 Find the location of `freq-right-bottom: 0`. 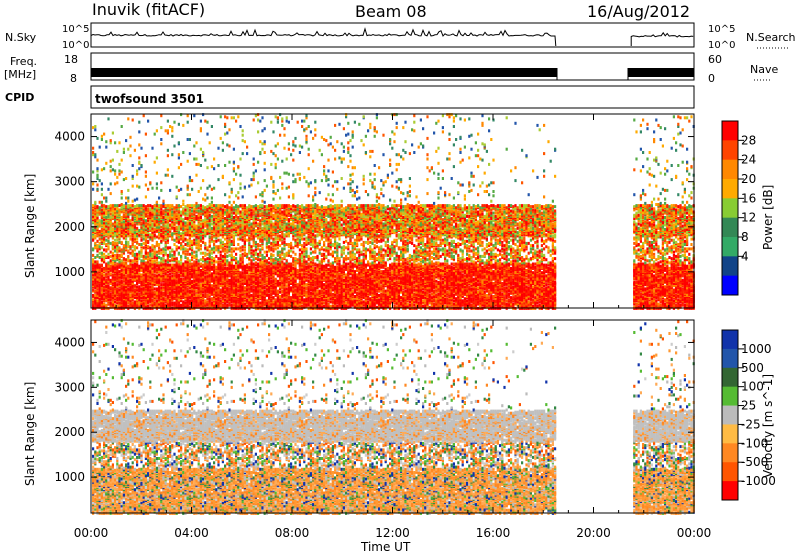

freq-right-bottom: 0 is located at coordinates (711, 78).